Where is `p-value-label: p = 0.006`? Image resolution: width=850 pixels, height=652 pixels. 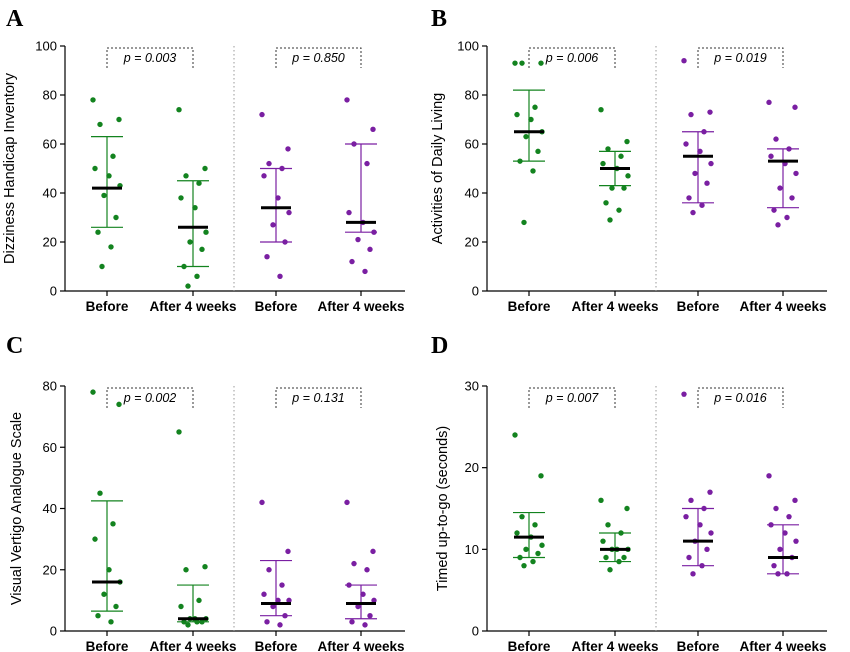
p-value-label: p = 0.006 is located at coordinates (572, 58).